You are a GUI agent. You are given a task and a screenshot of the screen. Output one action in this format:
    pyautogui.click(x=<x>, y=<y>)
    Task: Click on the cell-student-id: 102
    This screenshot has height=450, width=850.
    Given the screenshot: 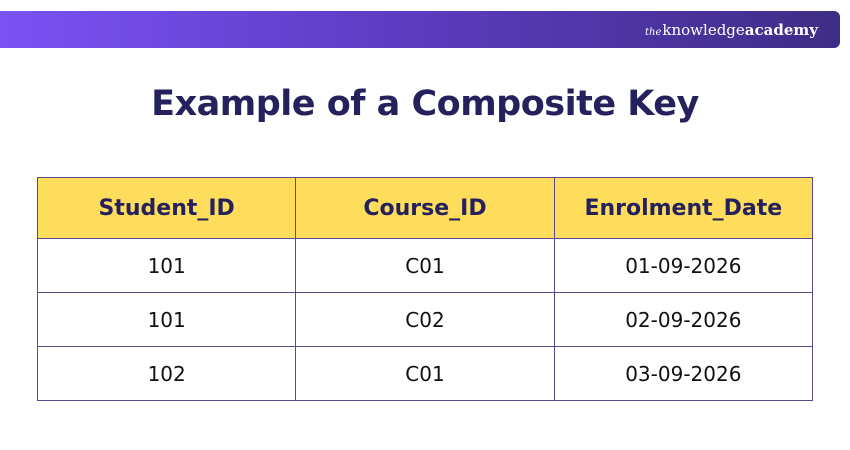 What is the action you would take?
    pyautogui.click(x=166, y=373)
    